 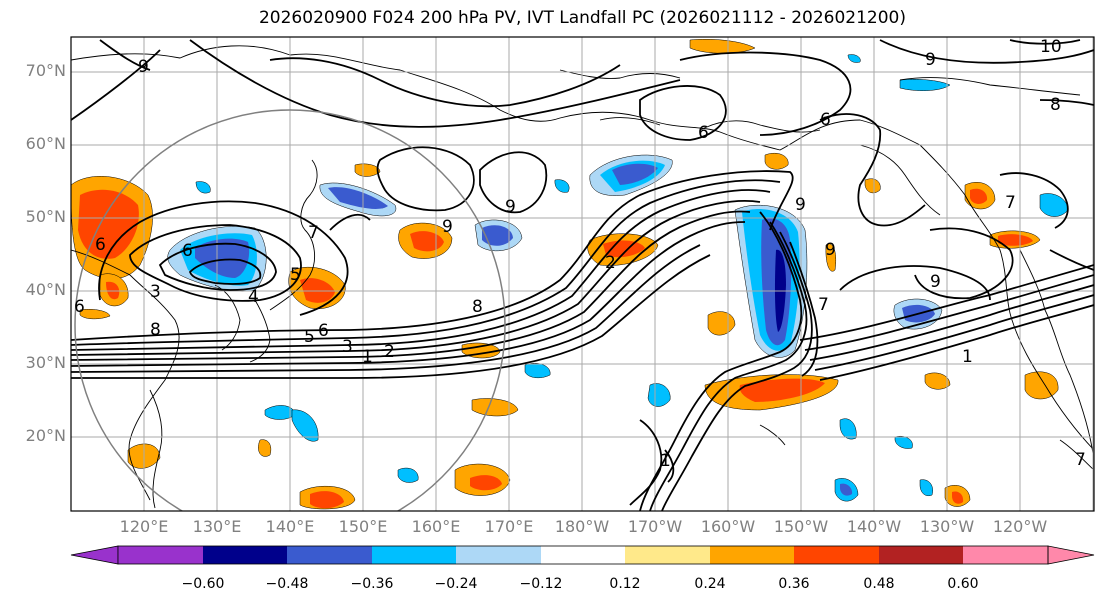 What do you see at coordinates (728, 526) in the screenshot?
I see `lon-label: 160°W` at bounding box center [728, 526].